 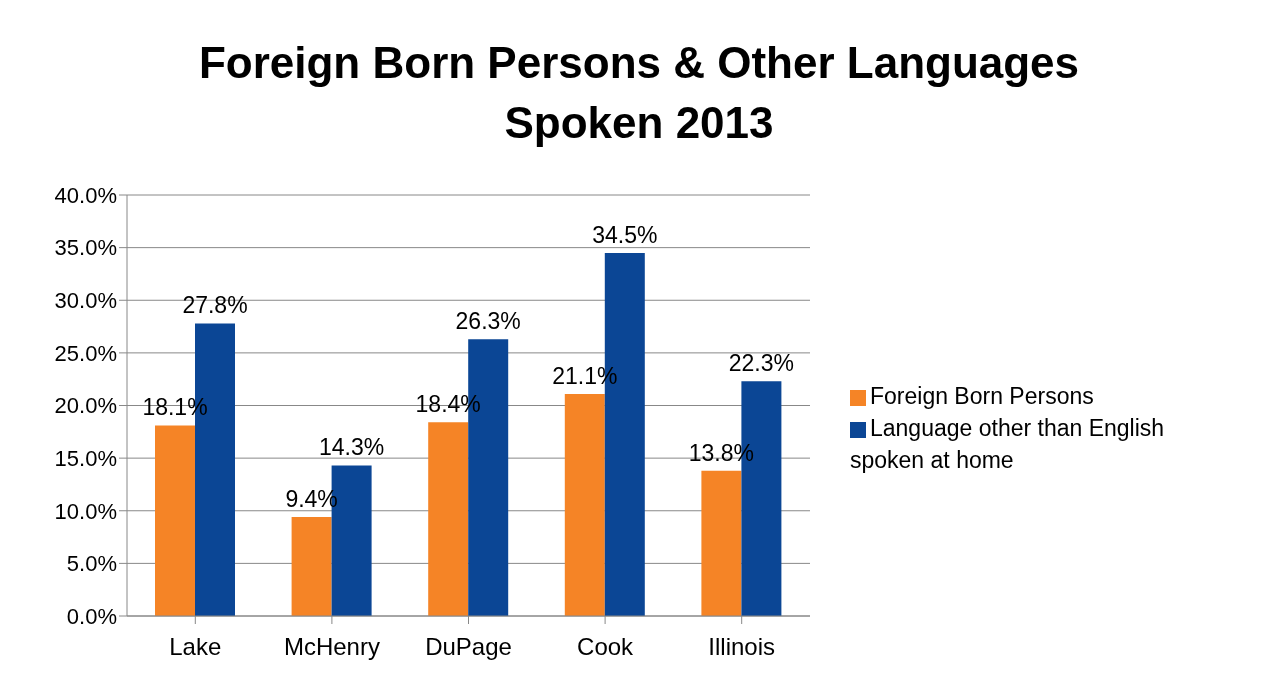 I want to click on x-tick-label: McHenry, so click(x=331, y=647).